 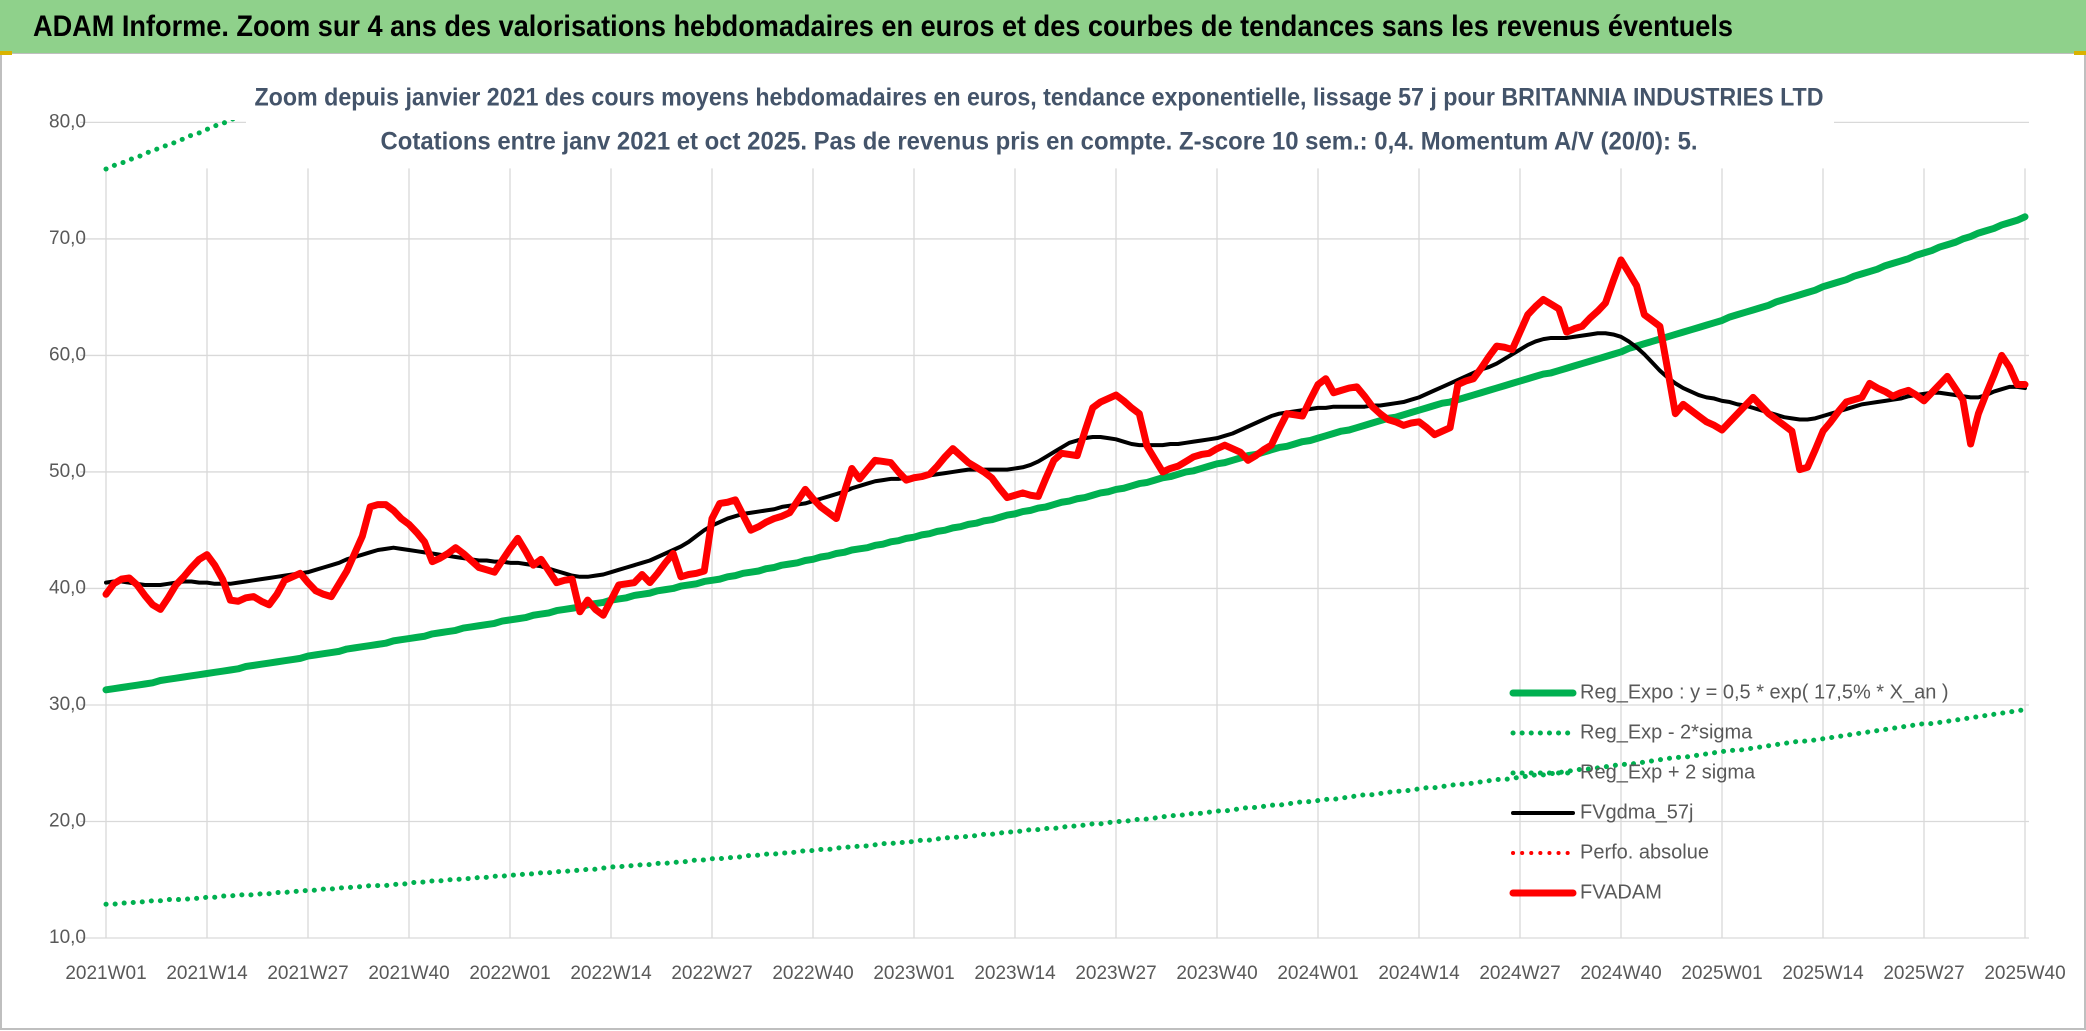 I want to click on y-tick-label: 50,0, so click(x=67, y=471).